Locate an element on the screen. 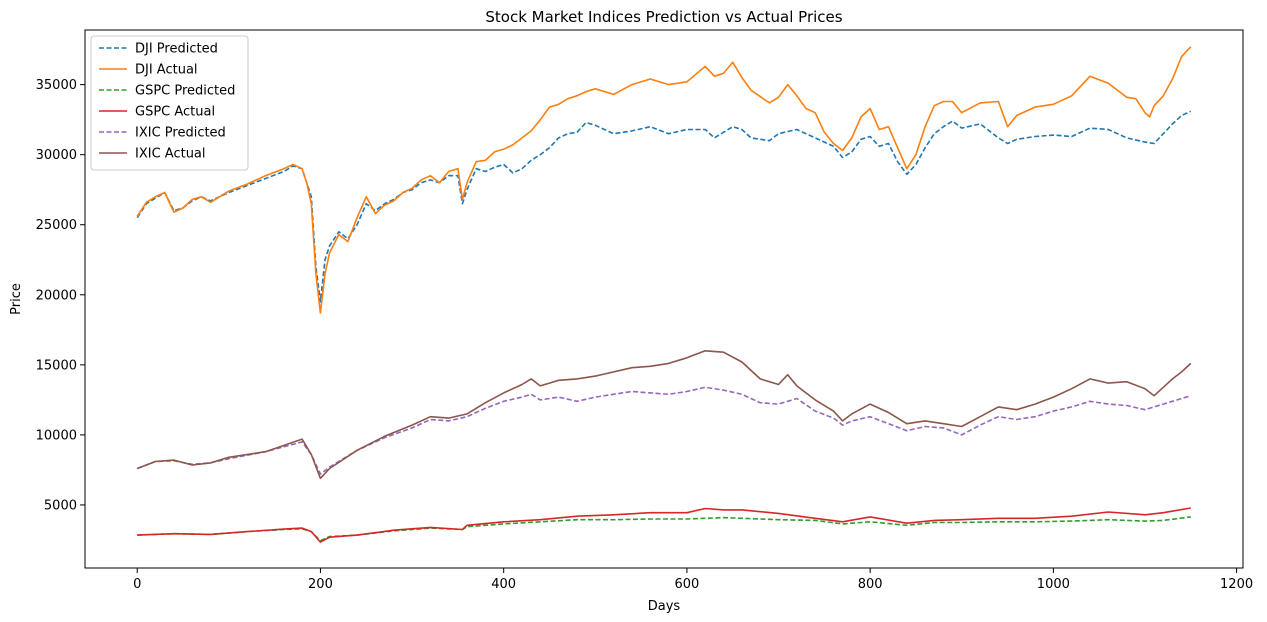  x-tick-label: 0 is located at coordinates (137, 584).